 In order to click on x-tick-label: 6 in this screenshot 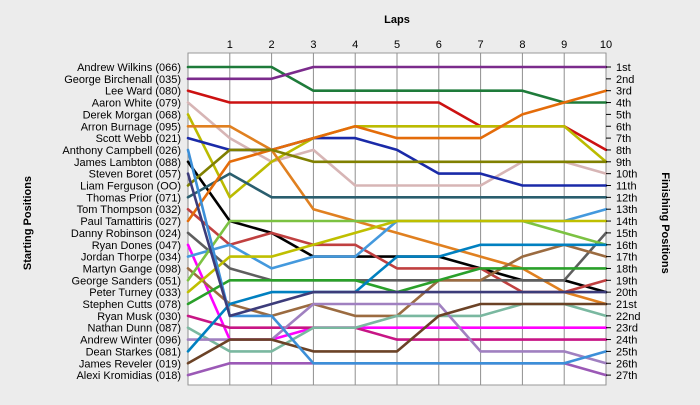, I will do `click(439, 45)`.